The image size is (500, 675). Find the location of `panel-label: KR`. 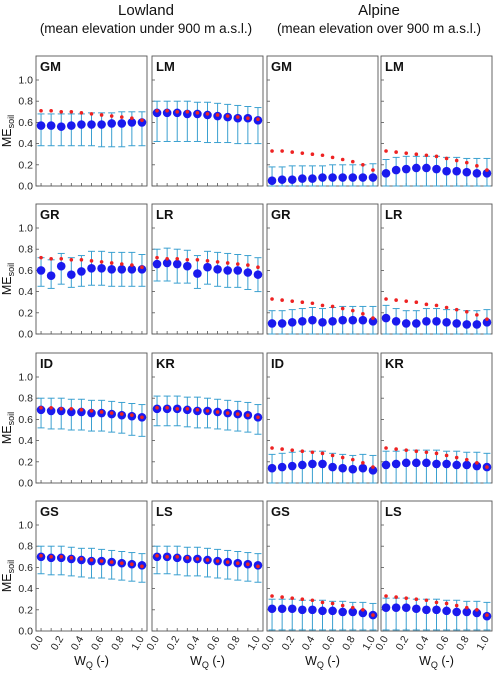

panel-label: KR is located at coordinates (165, 363).